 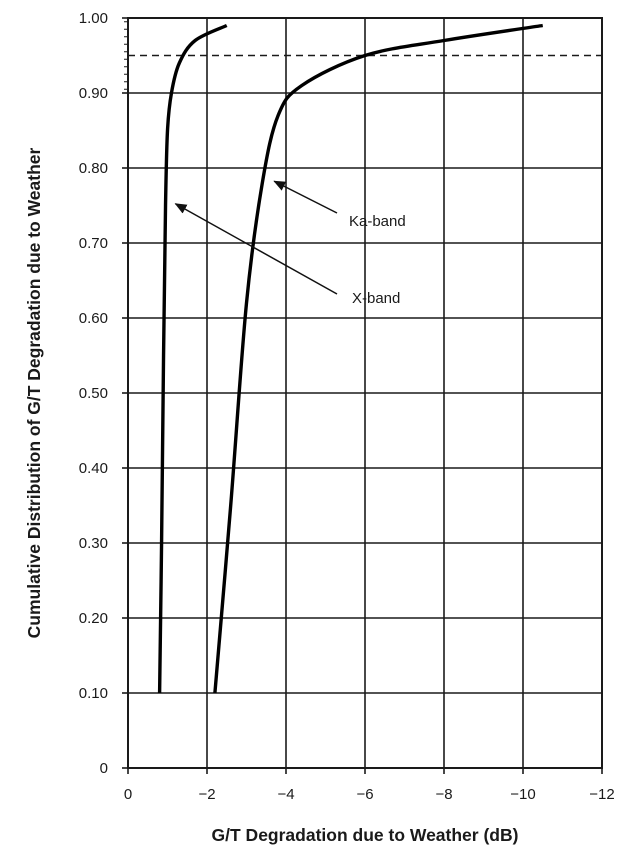 What do you see at coordinates (364, 794) in the screenshot?
I see `x-tick-label: −6` at bounding box center [364, 794].